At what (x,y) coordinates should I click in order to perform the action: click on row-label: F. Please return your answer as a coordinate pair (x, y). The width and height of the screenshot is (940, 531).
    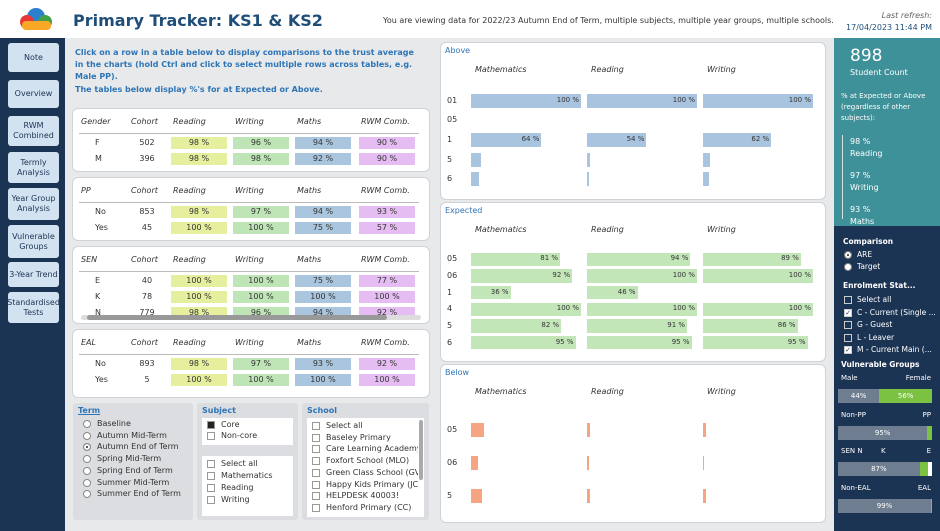
    Looking at the image, I should click on (97, 142).